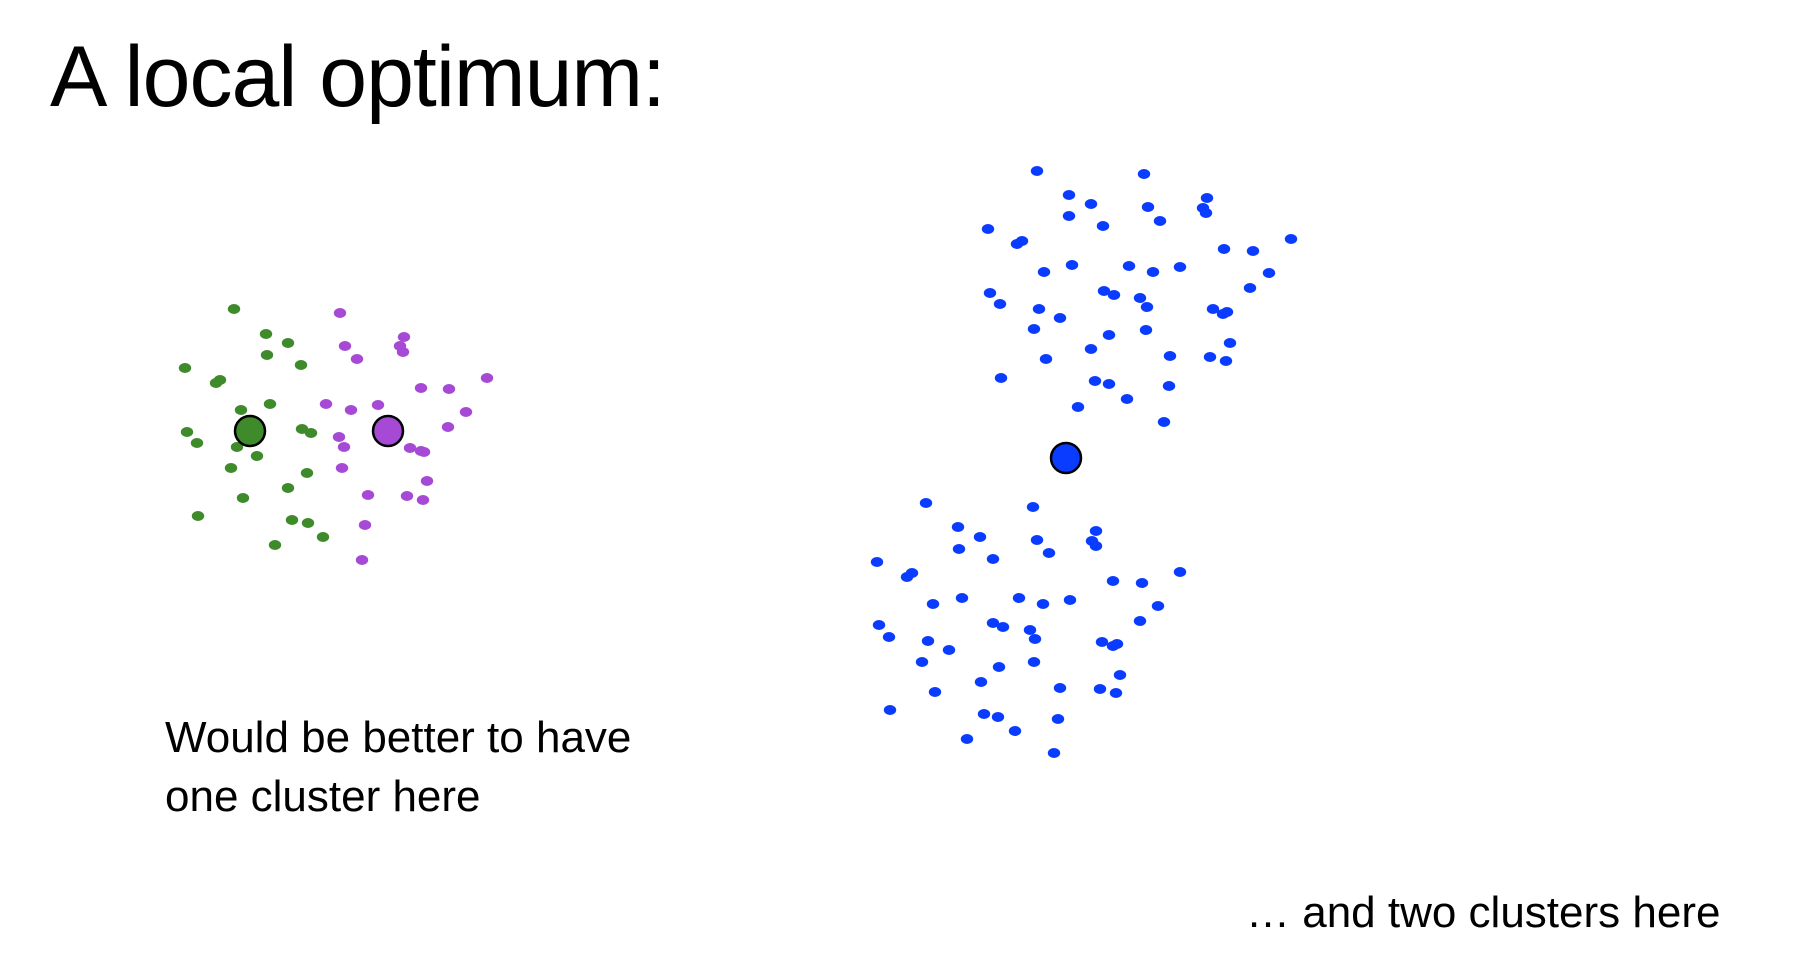 This screenshot has width=1812, height=972. Describe the element at coordinates (388, 431) in the screenshot. I see `purple-centroid` at that location.